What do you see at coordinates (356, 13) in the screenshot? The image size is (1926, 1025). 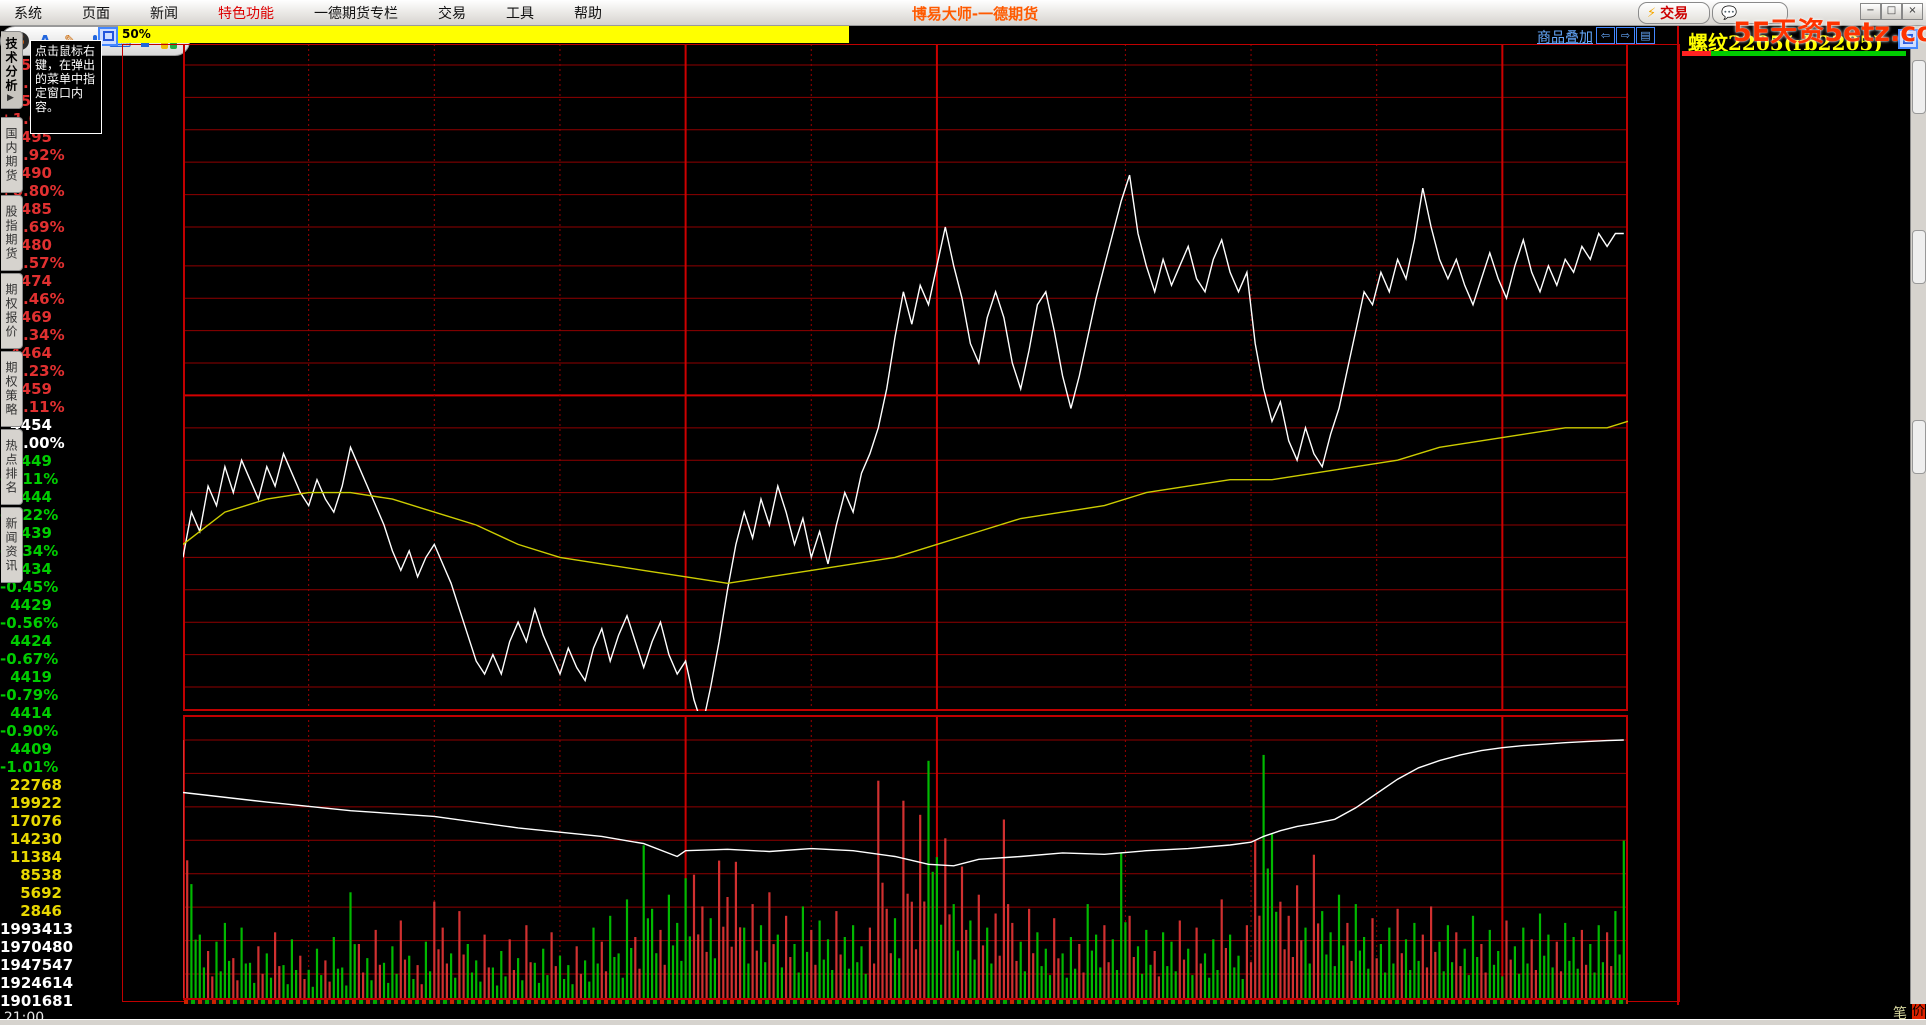 I see `menu-item-一德期货专栏: 一德期货专栏` at bounding box center [356, 13].